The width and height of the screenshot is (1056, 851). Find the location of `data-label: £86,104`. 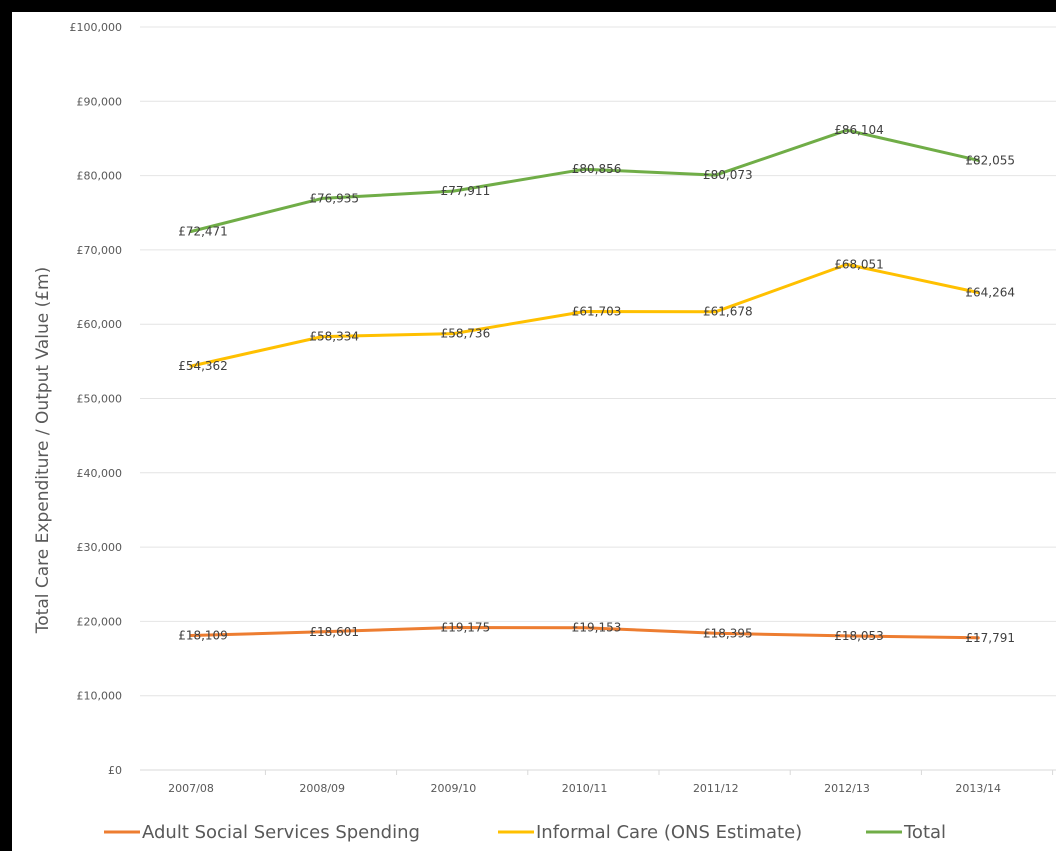

data-label: £86,104 is located at coordinates (859, 130).